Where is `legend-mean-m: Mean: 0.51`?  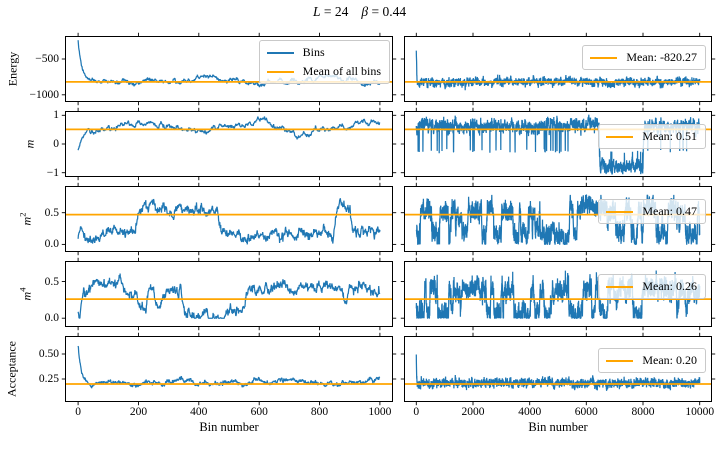 legend-mean-m: Mean: 0.51 is located at coordinates (652, 137).